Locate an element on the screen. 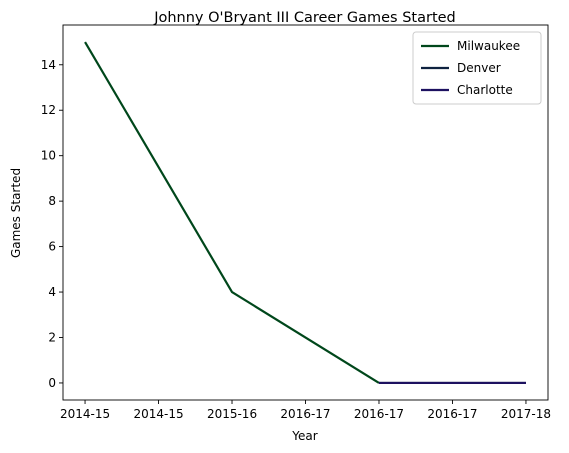  y-axis-label: Games Started is located at coordinates (16, 213).